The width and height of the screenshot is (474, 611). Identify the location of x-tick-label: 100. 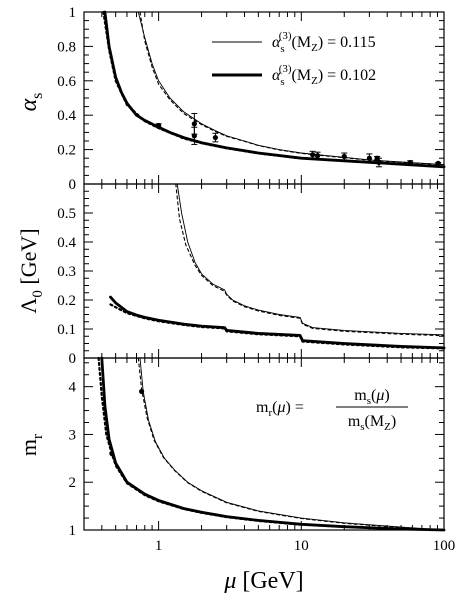
(444, 546).